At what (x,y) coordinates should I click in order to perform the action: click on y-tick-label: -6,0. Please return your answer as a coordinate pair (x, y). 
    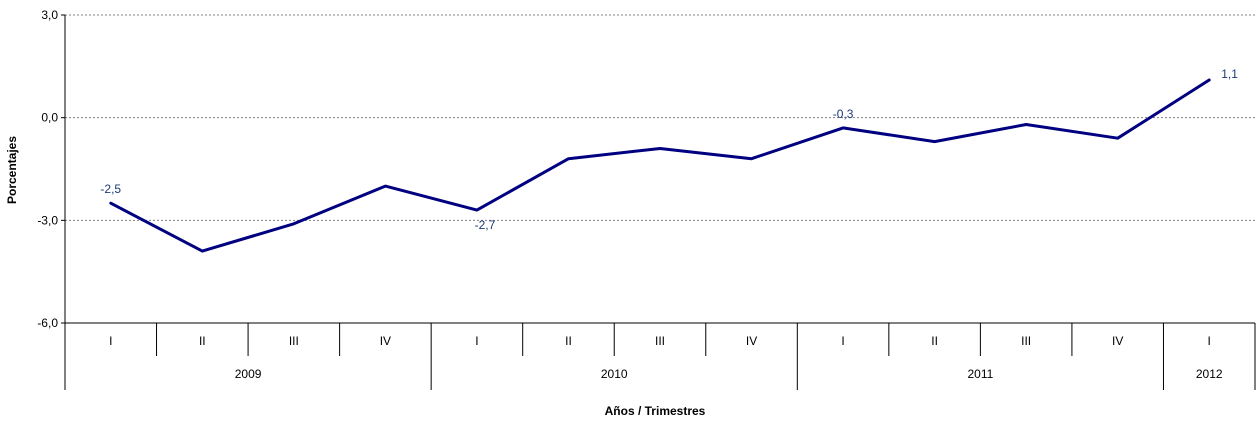
    Looking at the image, I should click on (47, 323).